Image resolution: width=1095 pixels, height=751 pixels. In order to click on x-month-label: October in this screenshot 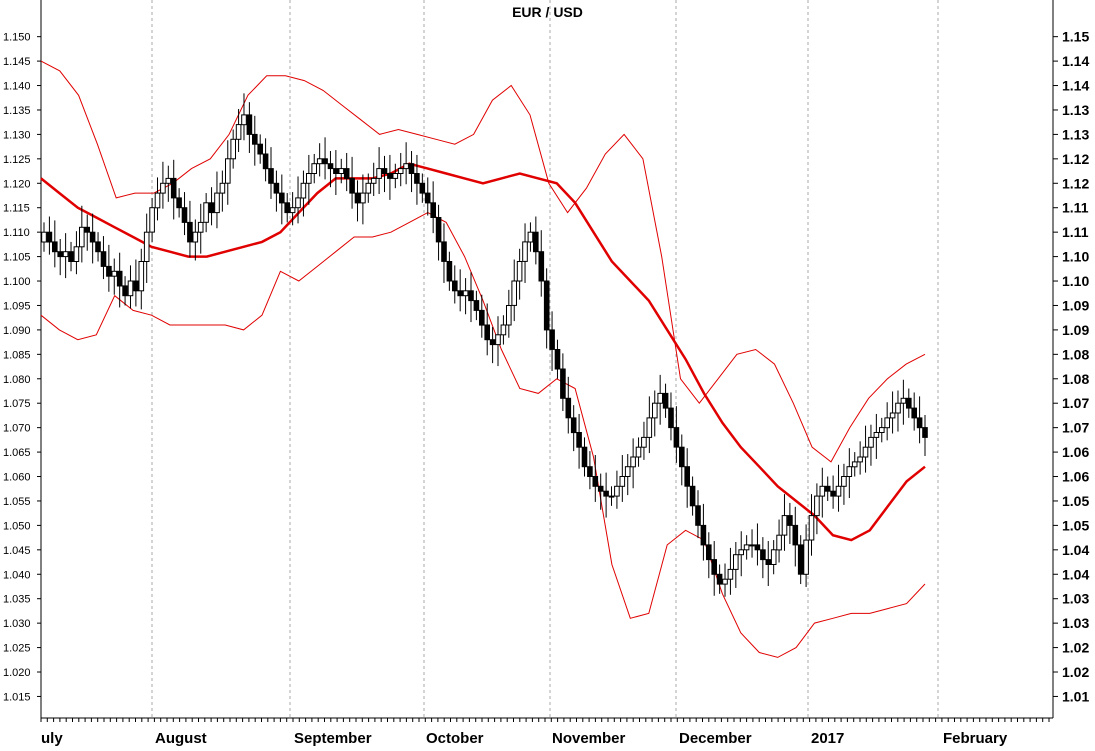, I will do `click(455, 738)`.